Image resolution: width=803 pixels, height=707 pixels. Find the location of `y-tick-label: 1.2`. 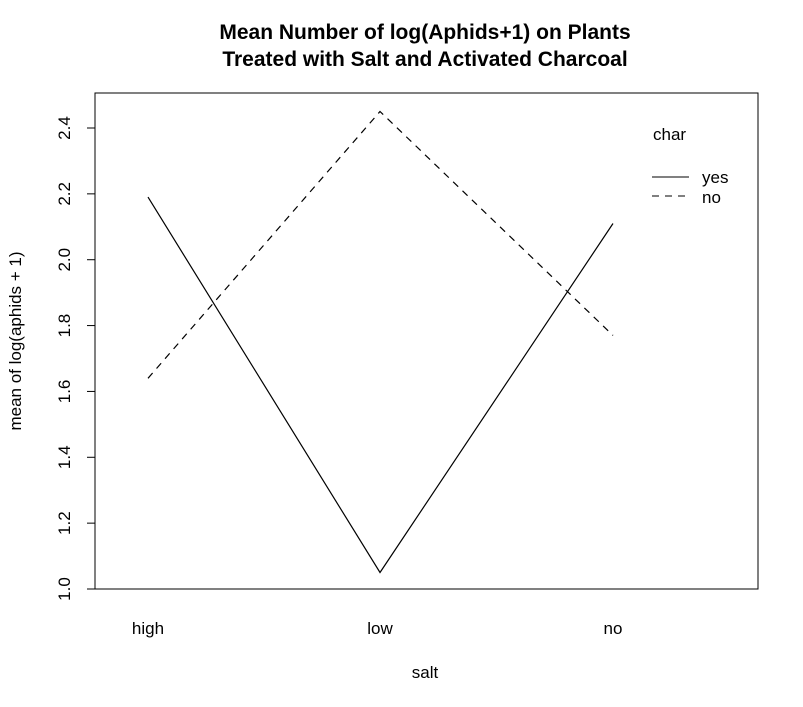

y-tick-label: 1.2 is located at coordinates (64, 523).